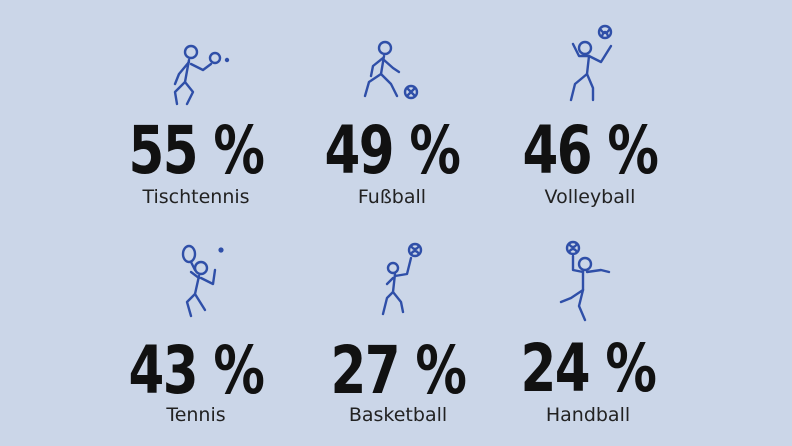  Describe the element at coordinates (588, 415) in the screenshot. I see `sport-label: Handball` at that location.